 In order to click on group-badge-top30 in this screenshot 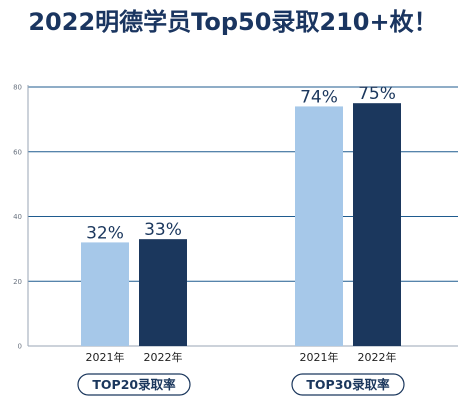, I will do `click(348, 384)`.